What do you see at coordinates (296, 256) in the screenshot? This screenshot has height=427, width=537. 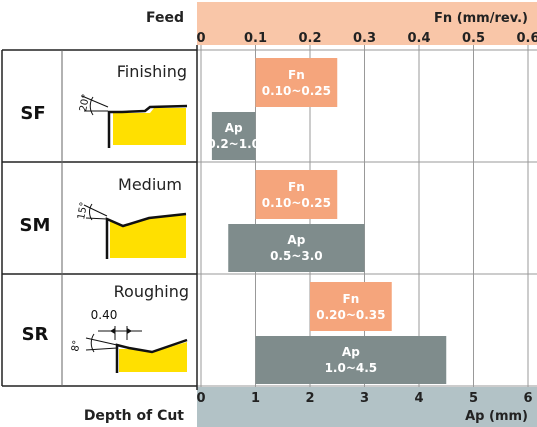 I see `ap-bar-value: 0.5~3.0` at bounding box center [296, 256].